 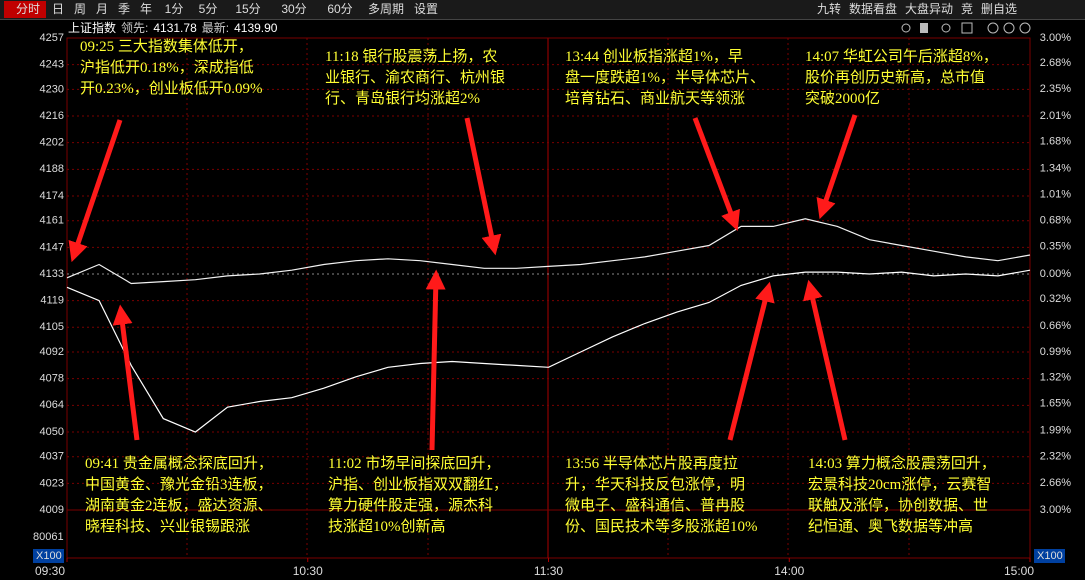 What do you see at coordinates (48, 537) in the screenshot?
I see `volume-max: 80061` at bounding box center [48, 537].